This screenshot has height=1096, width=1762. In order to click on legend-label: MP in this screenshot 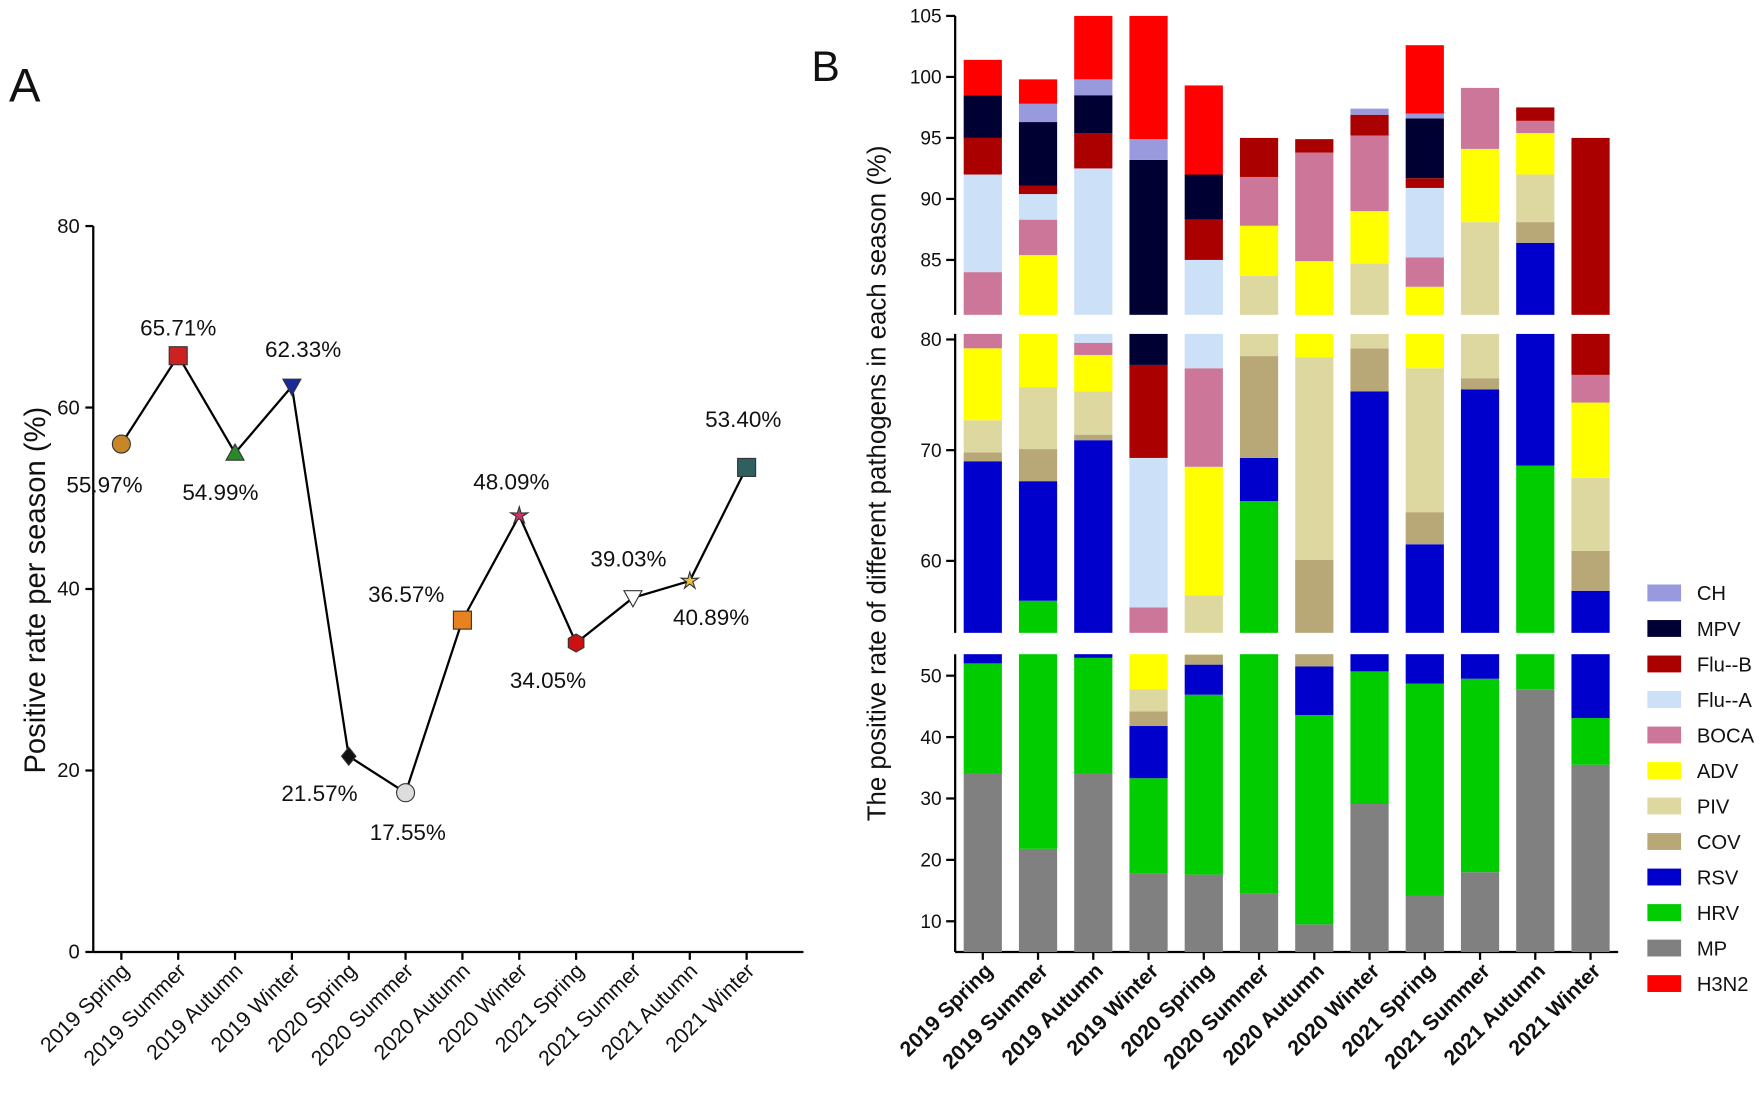, I will do `click(1712, 949)`.